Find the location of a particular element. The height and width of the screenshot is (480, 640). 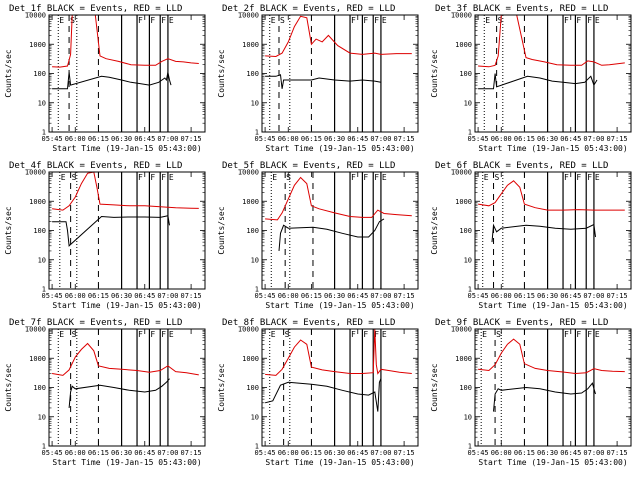

chart-title: Det_7f BLACK = Events, RED = LLD is located at coordinates (95, 323).